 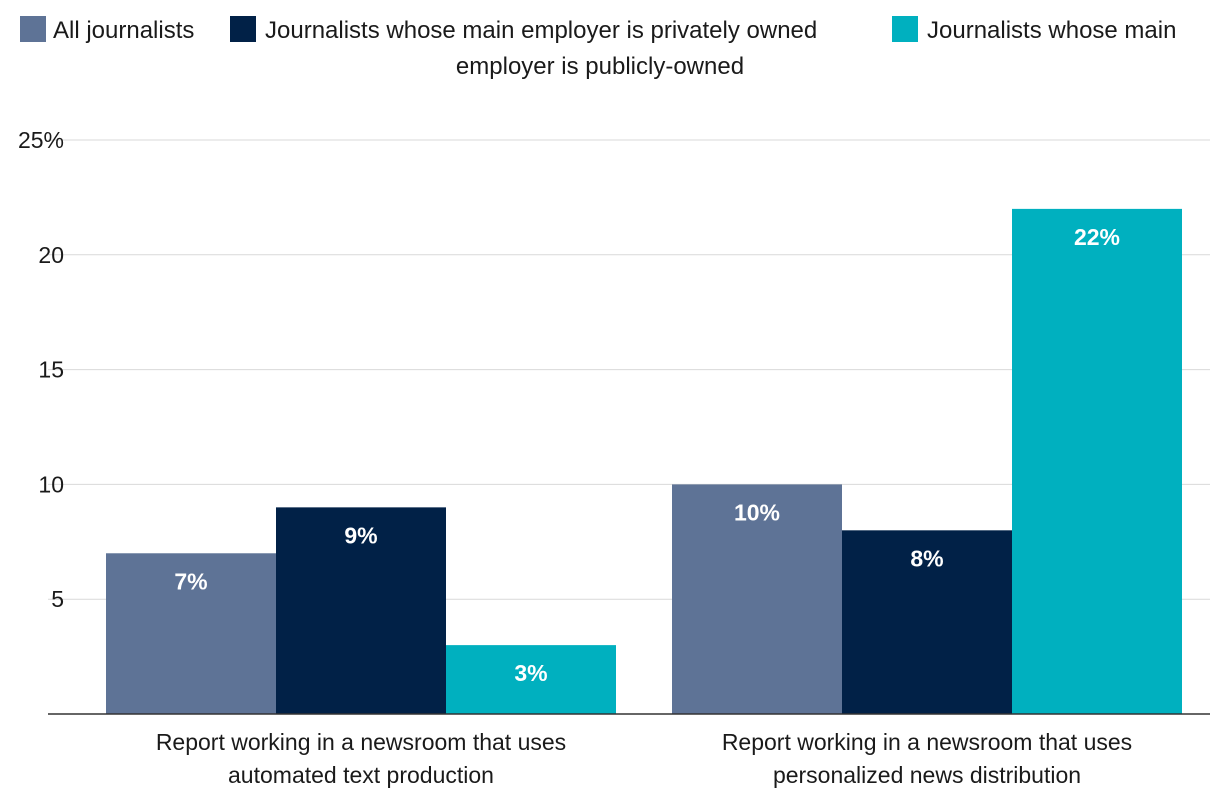 What do you see at coordinates (927, 775) in the screenshot?
I see `x-category-label: personalized news distribution` at bounding box center [927, 775].